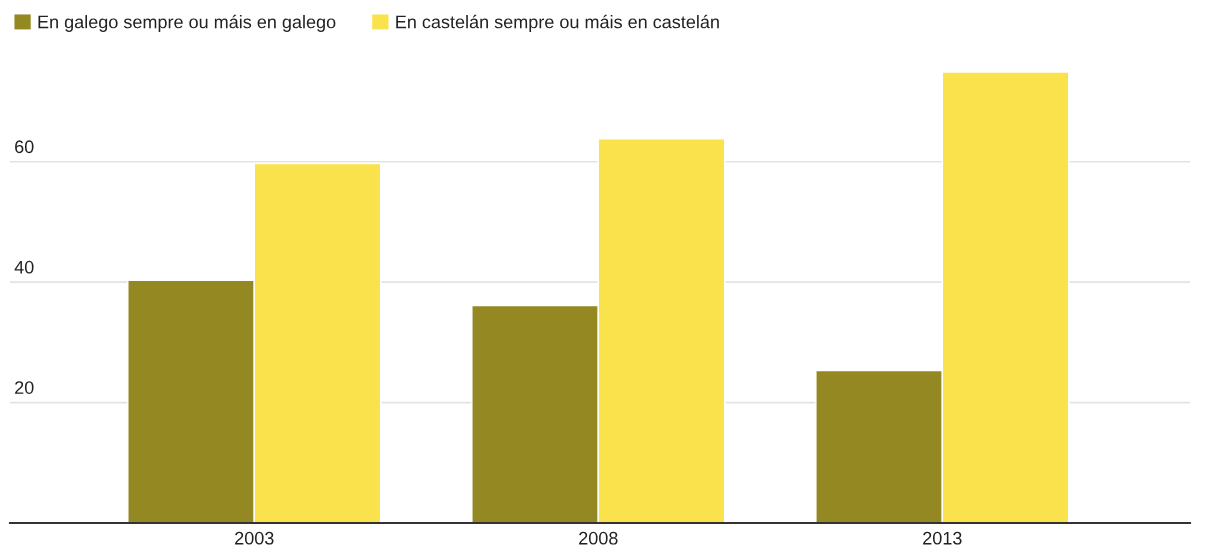  What do you see at coordinates (598, 538) in the screenshot?
I see `x-tick-label: 2008` at bounding box center [598, 538].